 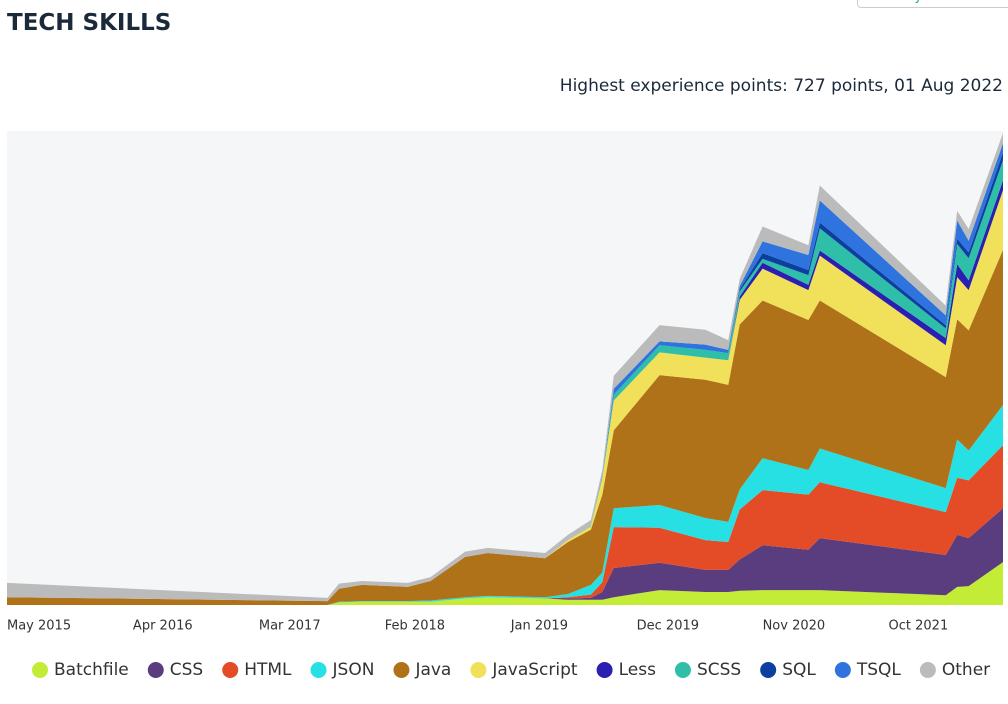 I want to click on section-title: TECH SKILLS, so click(x=89, y=23).